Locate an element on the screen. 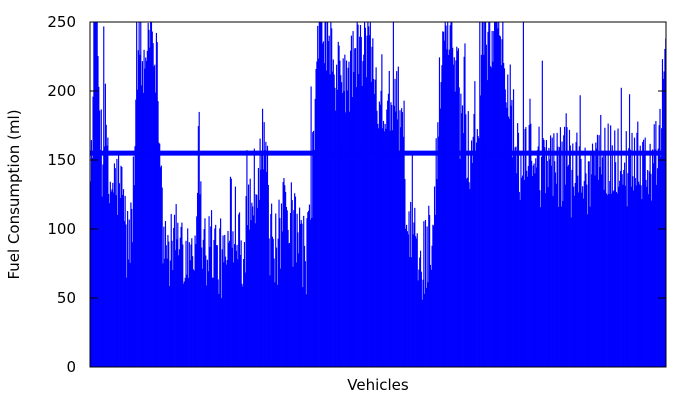  y-tick-label: 200 is located at coordinates (61, 91).